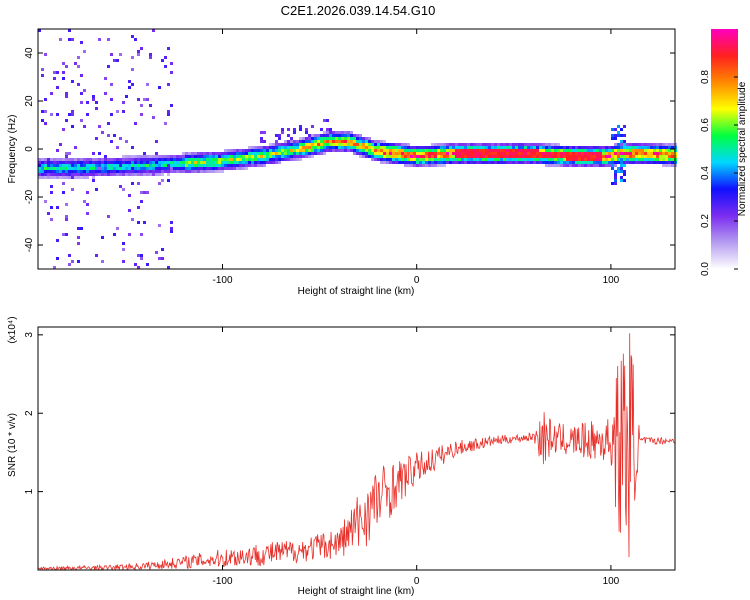 The height and width of the screenshot is (600, 750). Describe the element at coordinates (12, 329) in the screenshot. I see `snr-y-multiplier: (x10⁴)` at that location.